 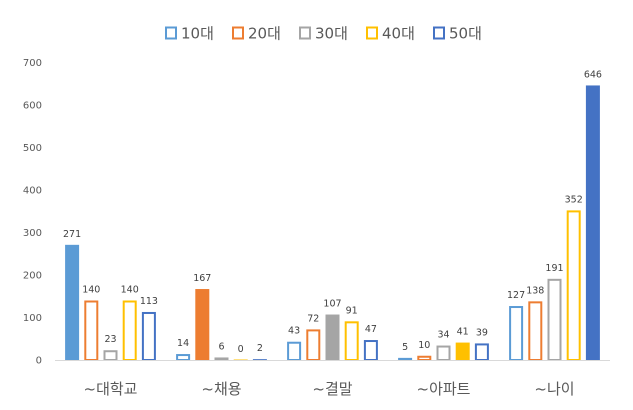 What do you see at coordinates (32, 106) in the screenshot?
I see `y-tick-label: 600` at bounding box center [32, 106].